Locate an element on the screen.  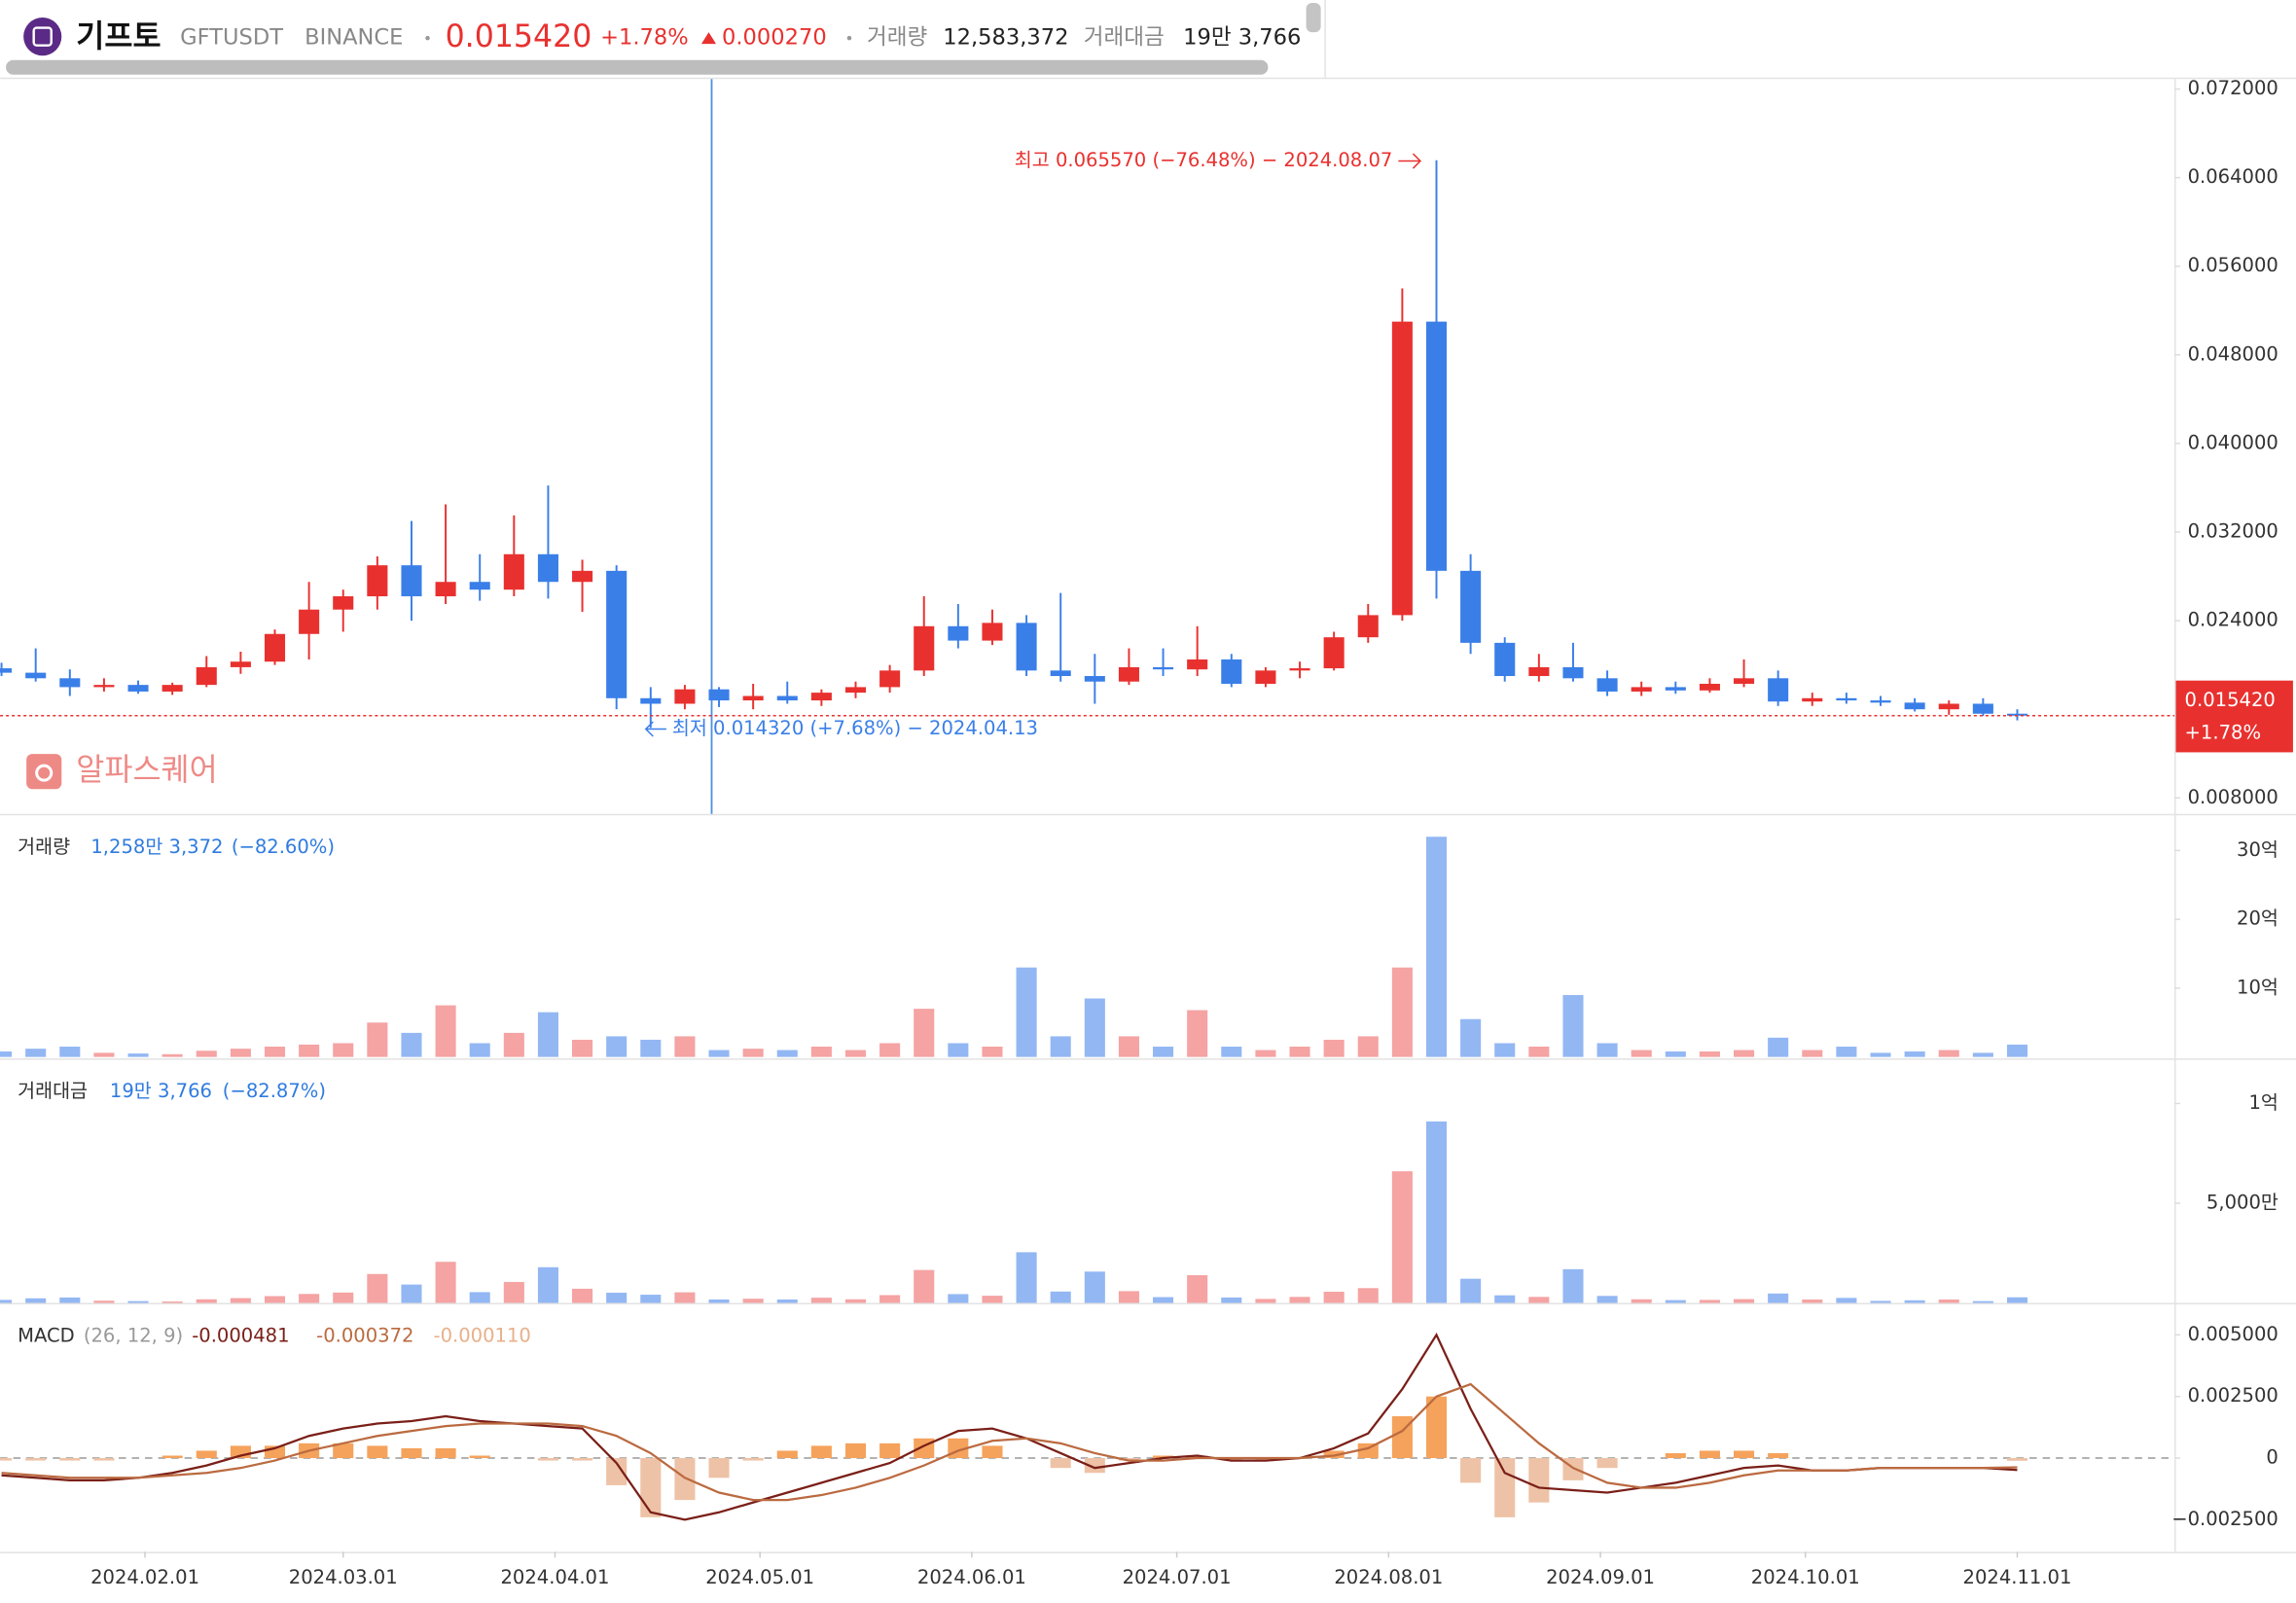
change: 0.000270 is located at coordinates (774, 38).